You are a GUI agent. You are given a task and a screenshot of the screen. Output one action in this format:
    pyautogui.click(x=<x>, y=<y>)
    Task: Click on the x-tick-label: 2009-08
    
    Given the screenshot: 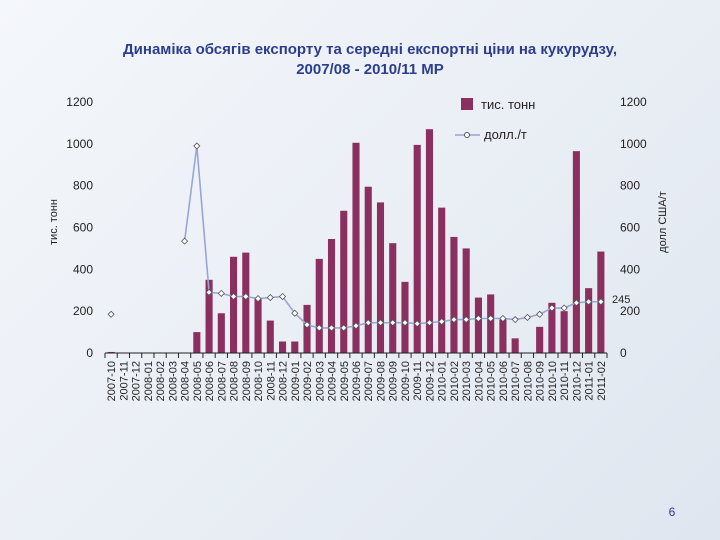 What is the action you would take?
    pyautogui.click(x=381, y=381)
    